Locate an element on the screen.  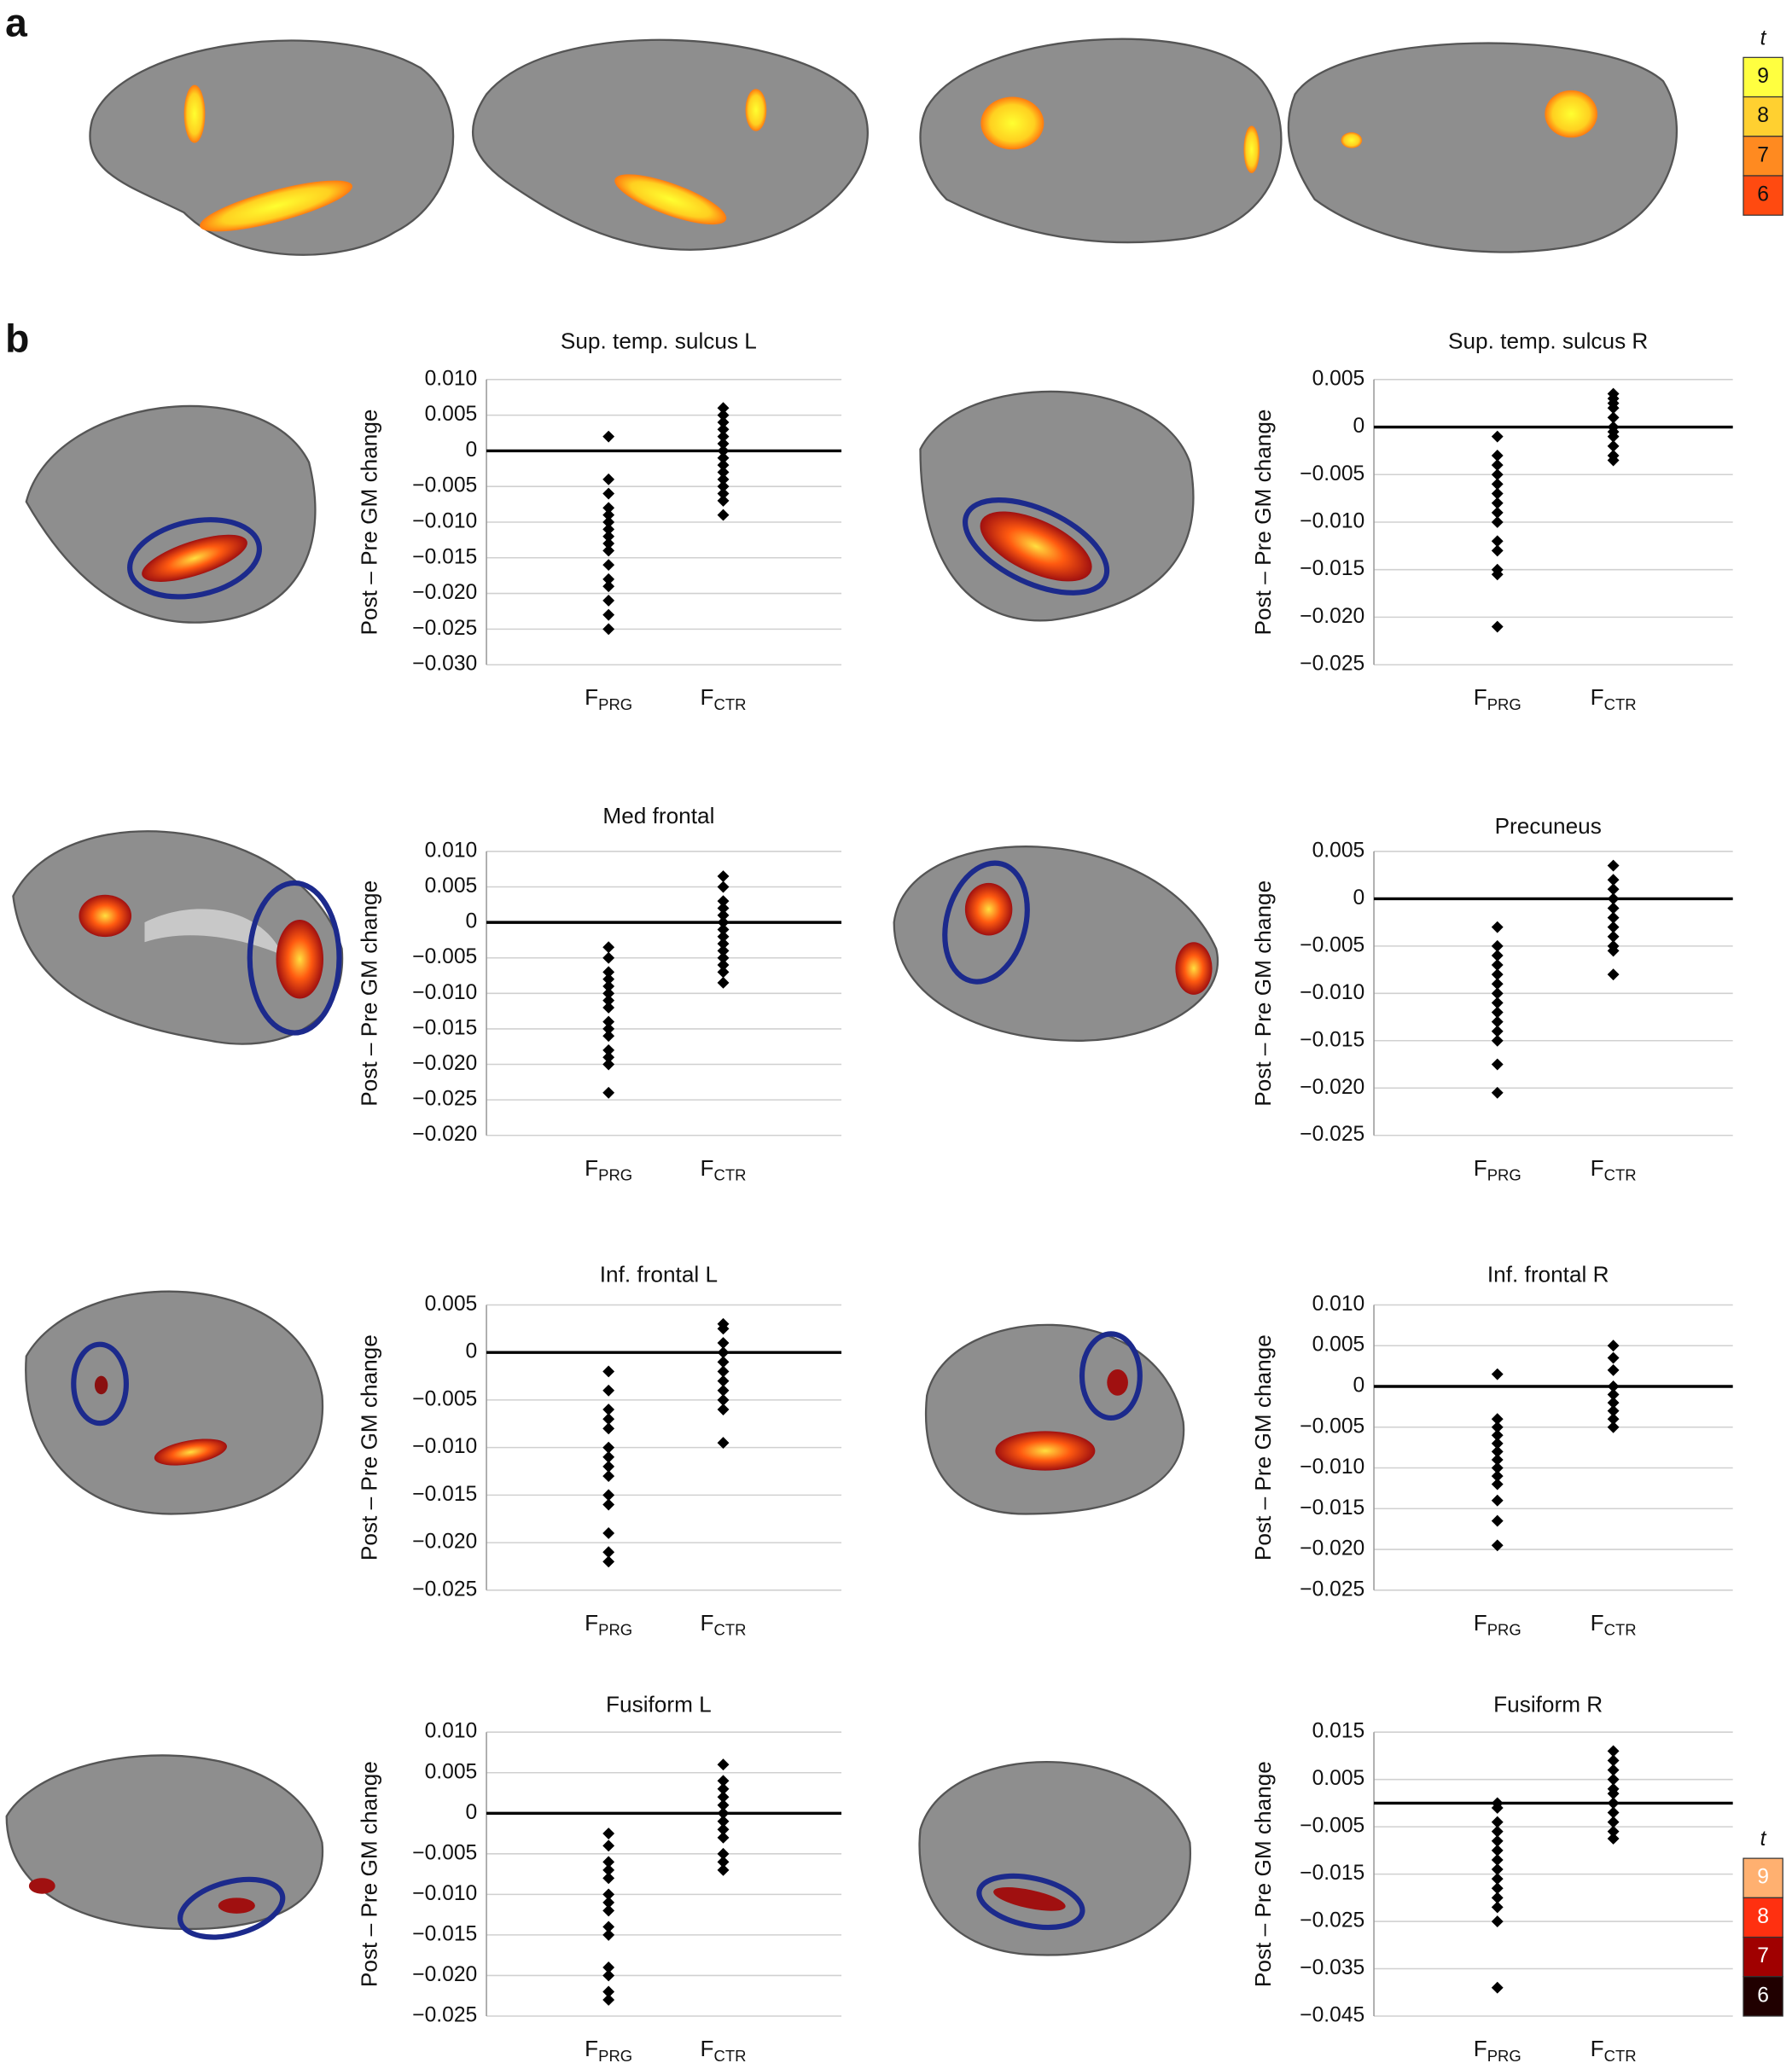
colorbar-label: 7 is located at coordinates (1763, 154).